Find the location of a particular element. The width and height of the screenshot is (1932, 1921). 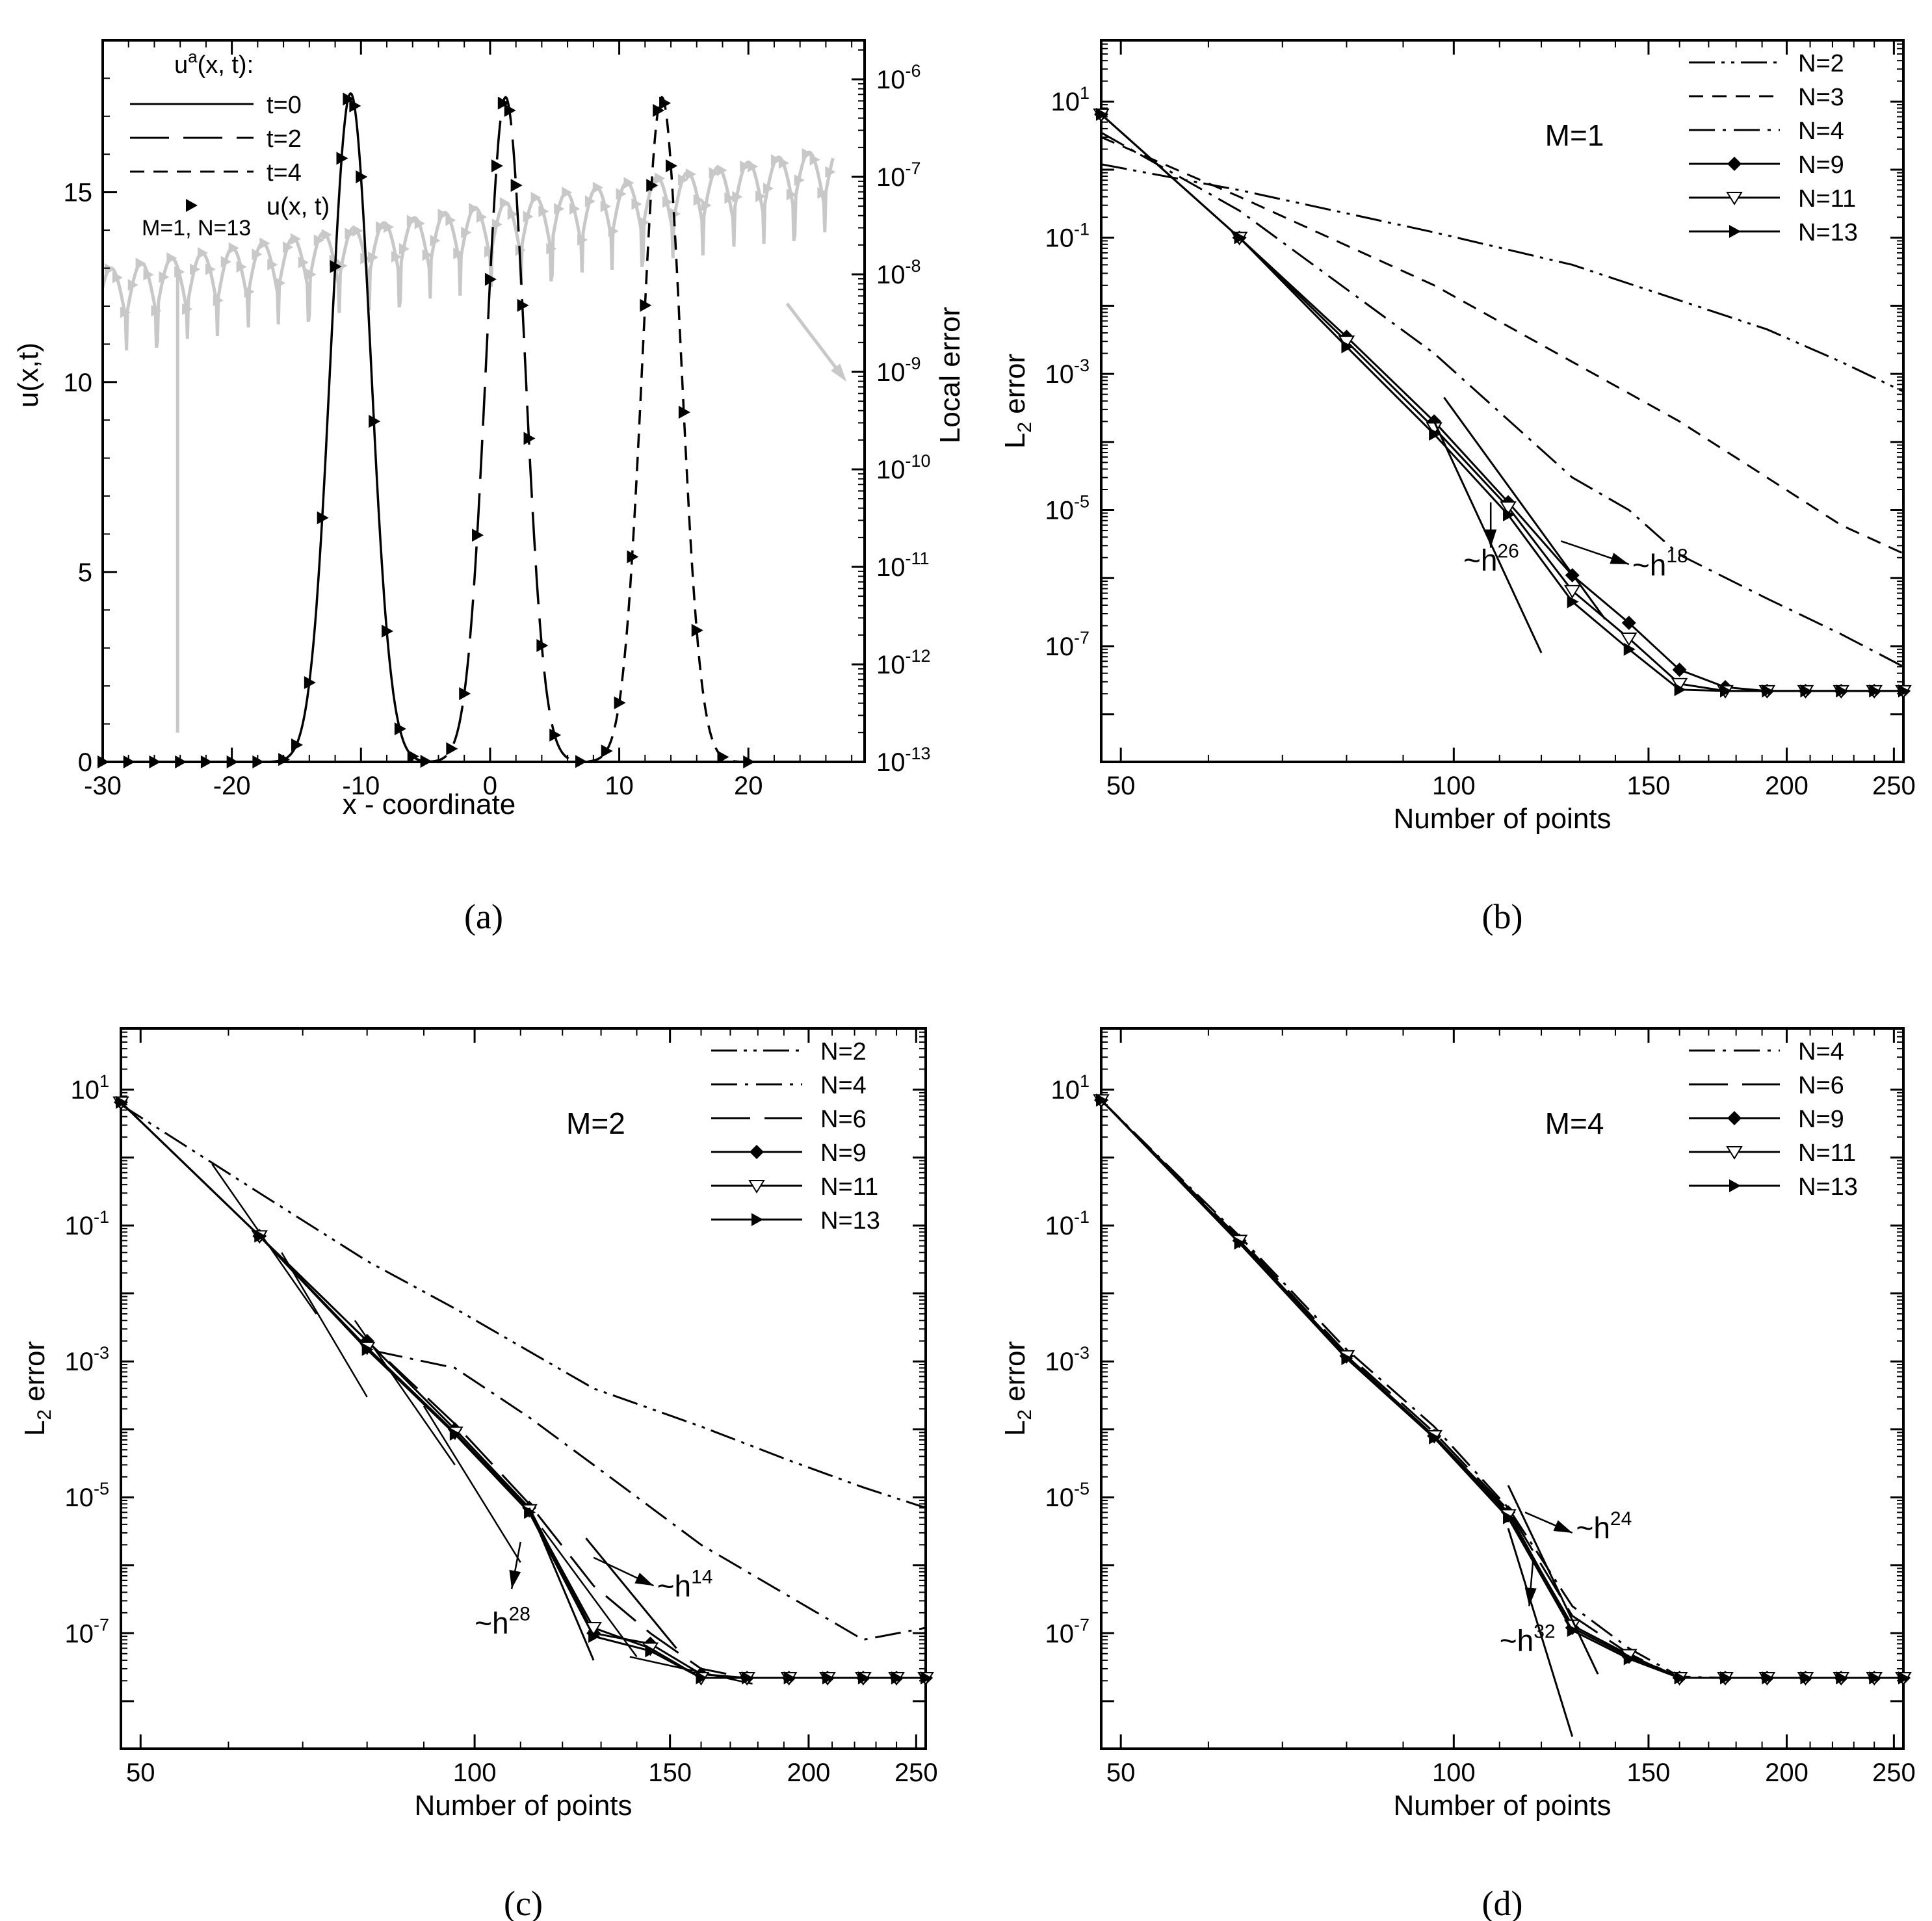

legend-marker is located at coordinates (1734, 198).